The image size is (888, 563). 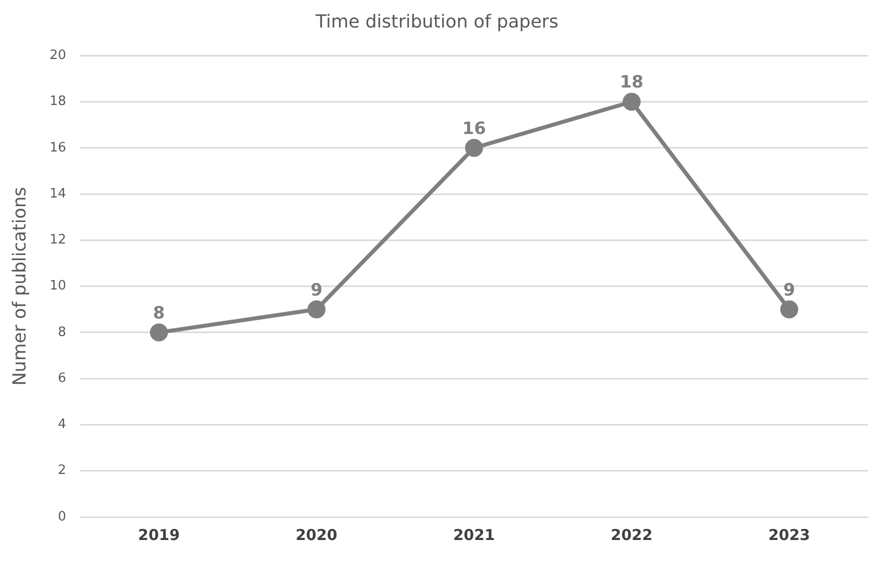 I want to click on y-tick-label: 0, so click(x=62, y=516).